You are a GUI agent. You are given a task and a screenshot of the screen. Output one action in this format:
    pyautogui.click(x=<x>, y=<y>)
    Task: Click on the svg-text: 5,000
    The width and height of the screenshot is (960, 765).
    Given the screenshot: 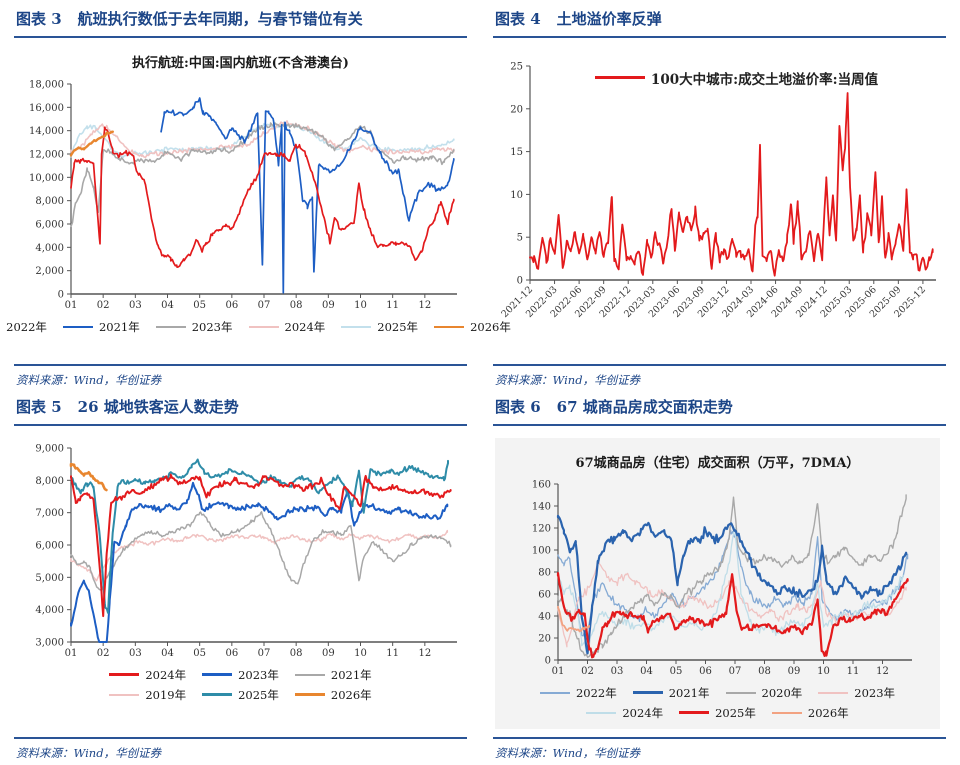 What is the action you would take?
    pyautogui.click(x=49, y=578)
    